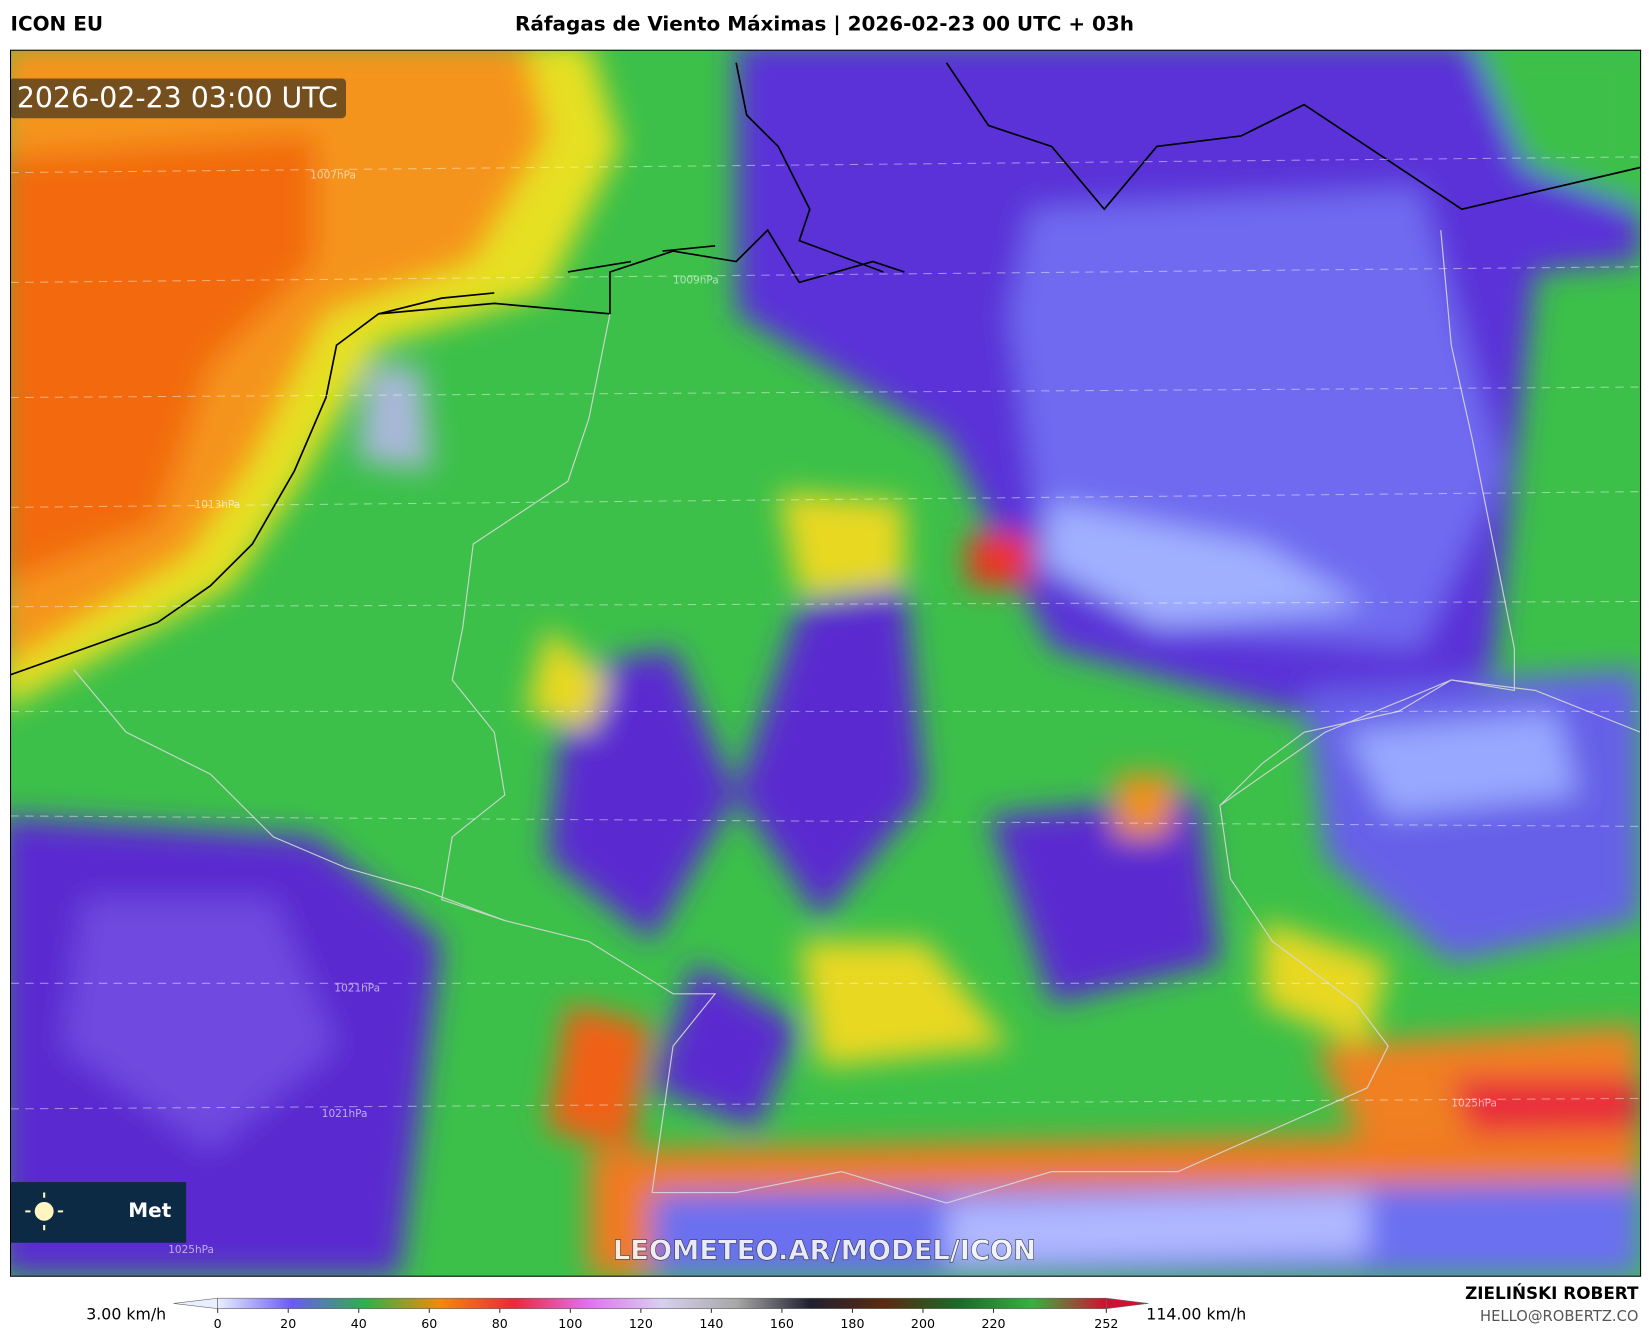 Image resolution: width=1649 pixels, height=1339 pixels. Describe the element at coordinates (824, 1251) in the screenshot. I see `watermark: LEOMETEO.AR/MODEL/ICON` at that location.